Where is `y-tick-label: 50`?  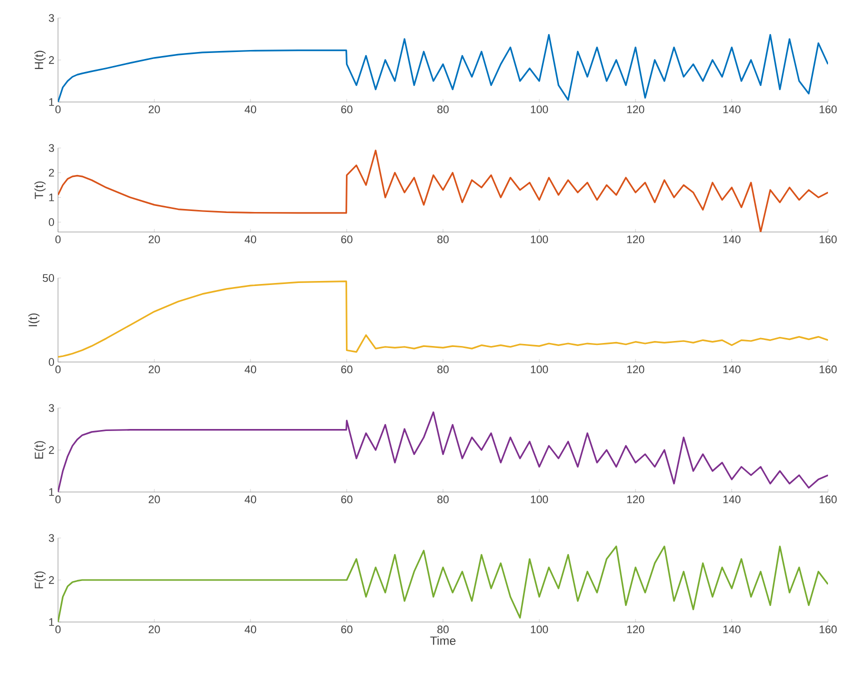
y-tick-label: 50 is located at coordinates (48, 278).